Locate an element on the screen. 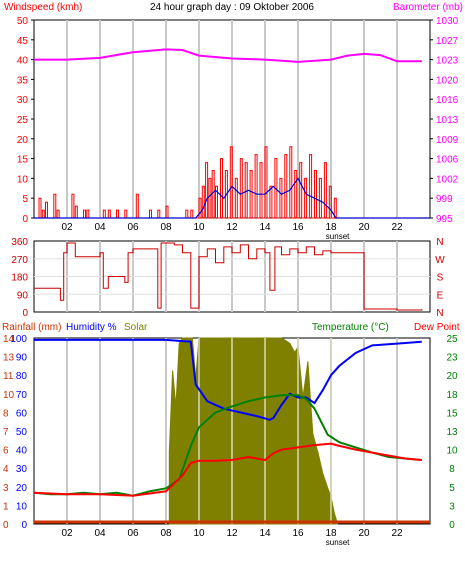 The image size is (465, 561). solar-tick-label: 618 is located at coordinates (24, 413).